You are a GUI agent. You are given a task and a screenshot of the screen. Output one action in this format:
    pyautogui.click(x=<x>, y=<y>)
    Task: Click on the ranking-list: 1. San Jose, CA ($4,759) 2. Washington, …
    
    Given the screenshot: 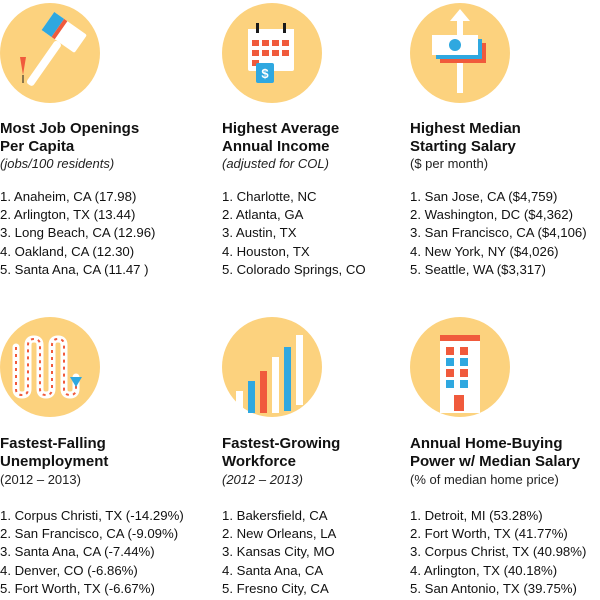 What is the action you would take?
    pyautogui.click(x=498, y=233)
    